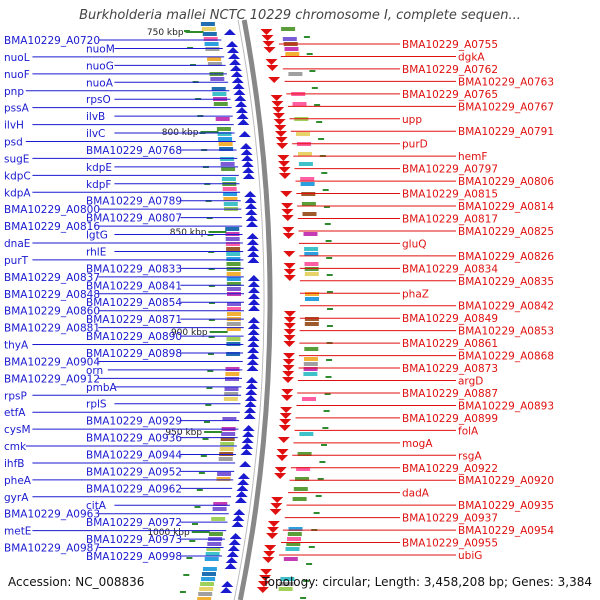 Image resolution: width=600 pixels, height=600 pixels. What do you see at coordinates (506, 207) in the screenshot?
I see `gene-label-right: BMA10229_A0814` at bounding box center [506, 207].